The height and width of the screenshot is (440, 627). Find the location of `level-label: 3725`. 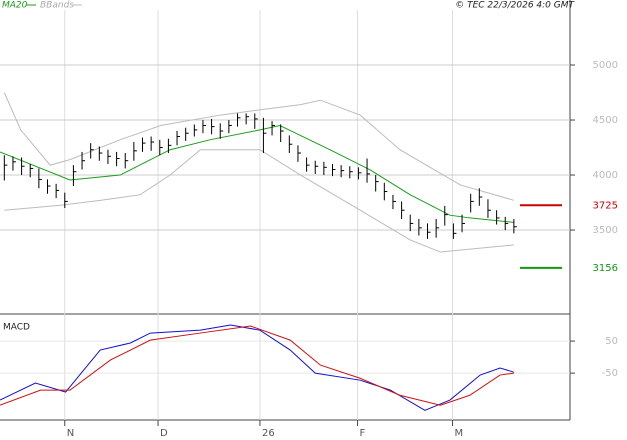

level-label: 3725 is located at coordinates (605, 205).